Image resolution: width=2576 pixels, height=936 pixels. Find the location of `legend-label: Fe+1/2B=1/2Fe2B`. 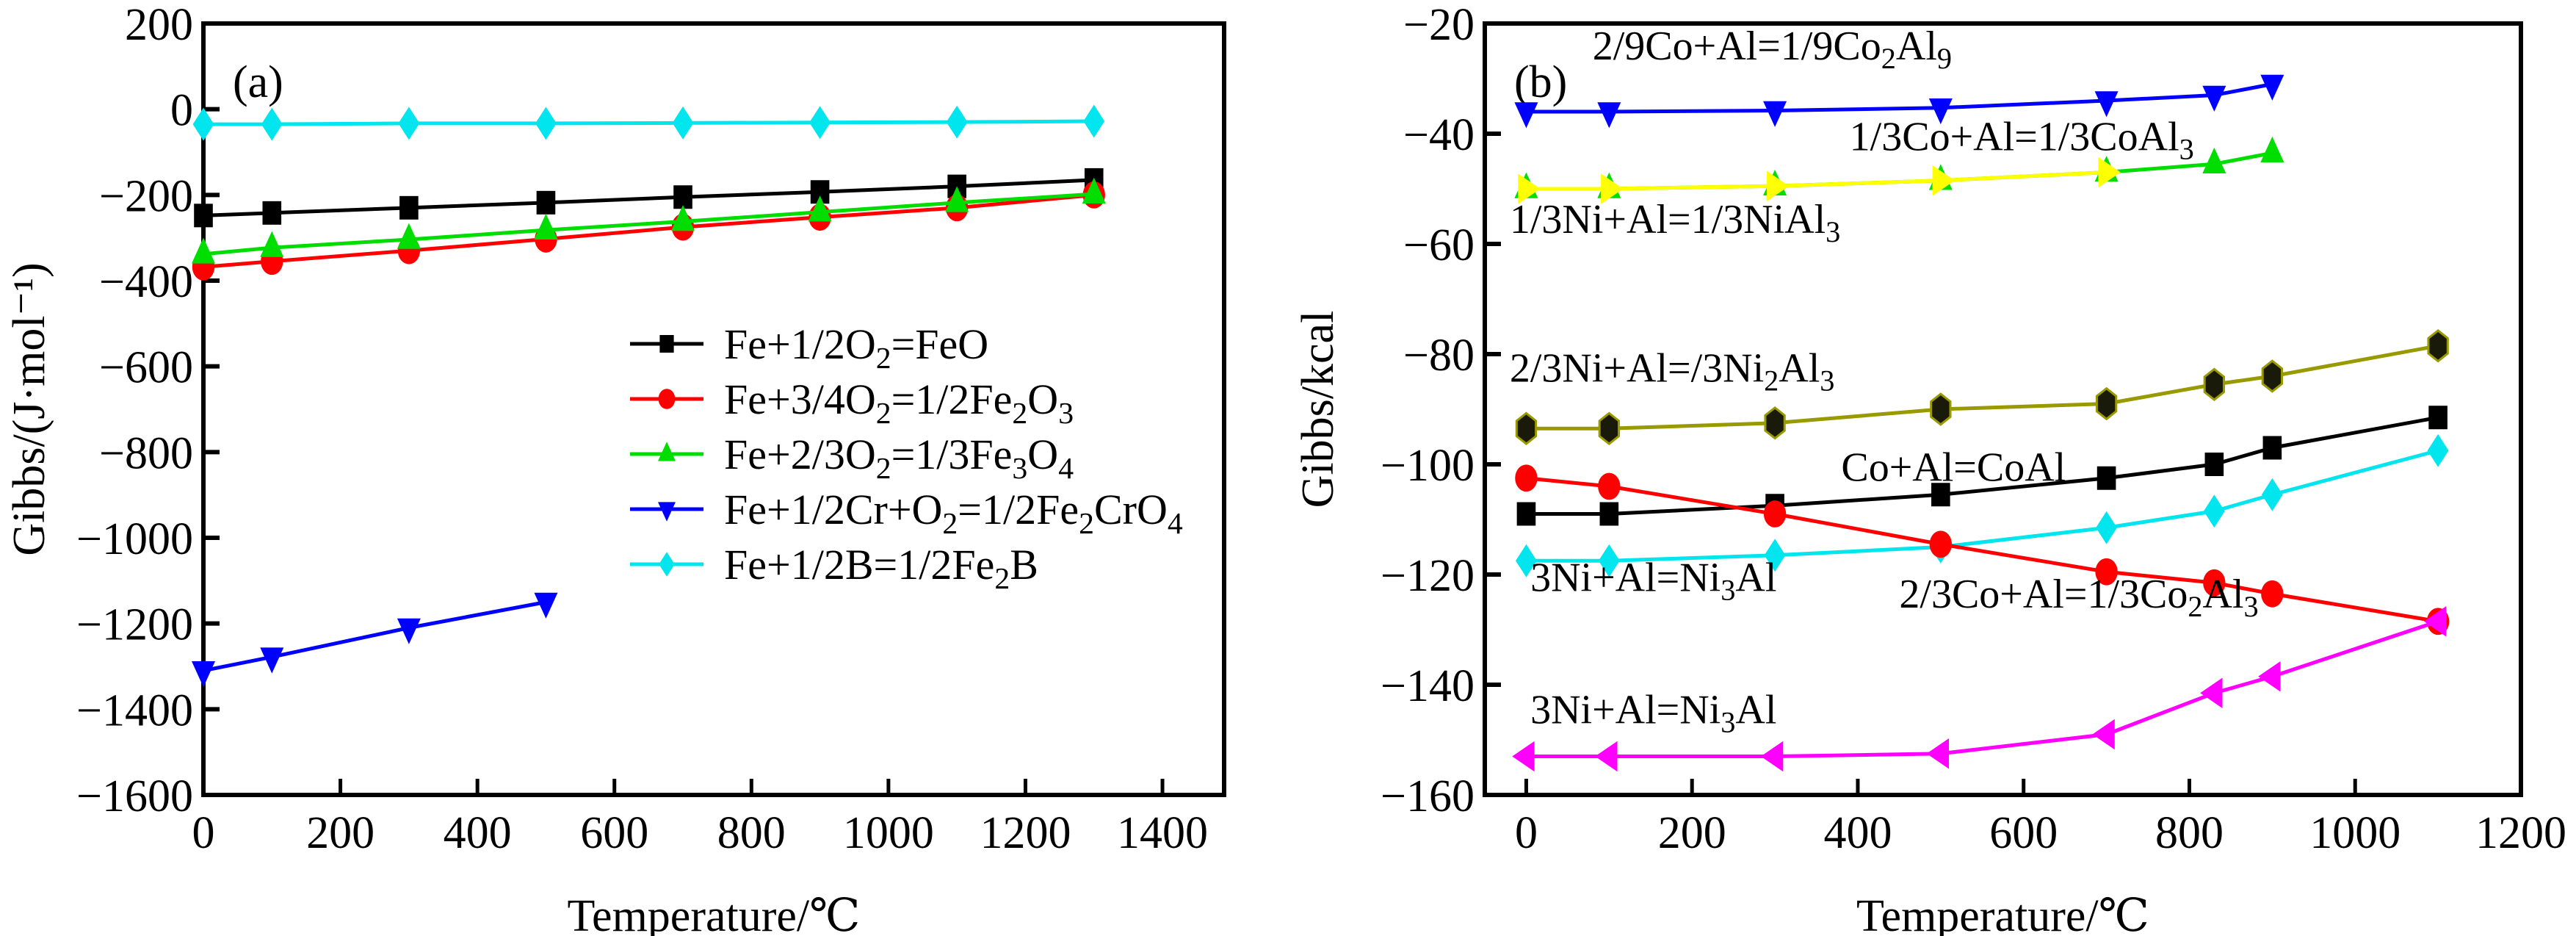

legend-label: Fe+1/2B=1/2Fe2B is located at coordinates (881, 569).